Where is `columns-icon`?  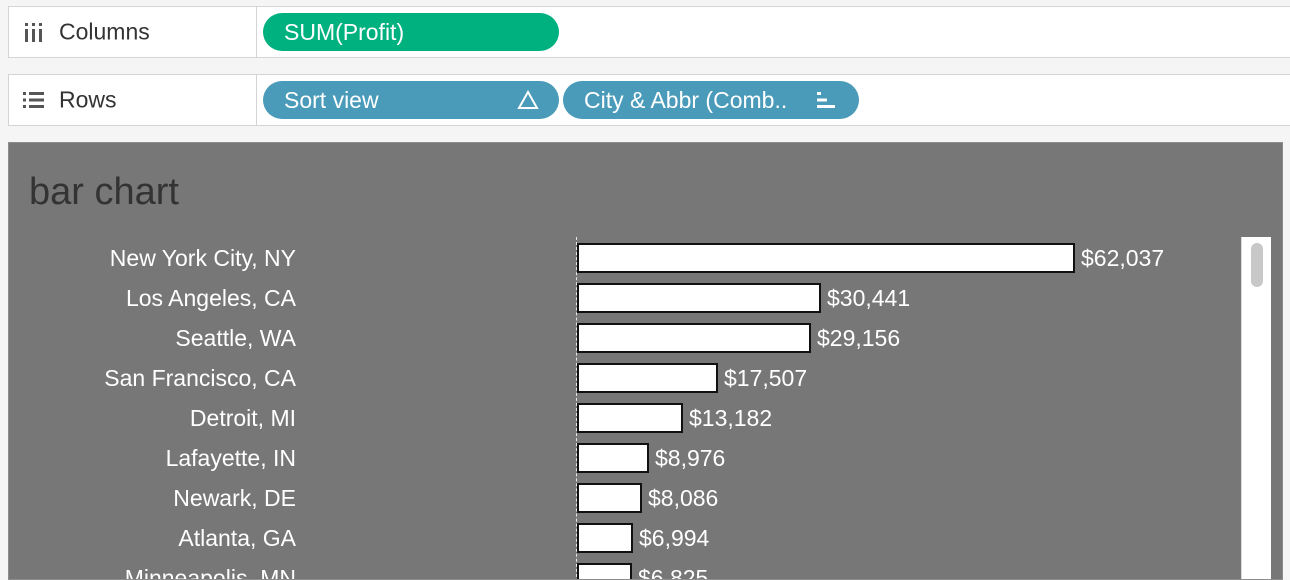
columns-icon is located at coordinates (33, 32).